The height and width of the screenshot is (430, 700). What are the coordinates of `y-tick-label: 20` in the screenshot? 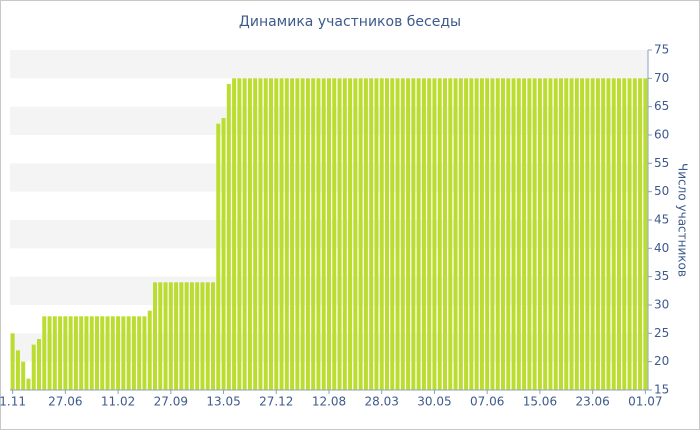 It's located at (661, 361).